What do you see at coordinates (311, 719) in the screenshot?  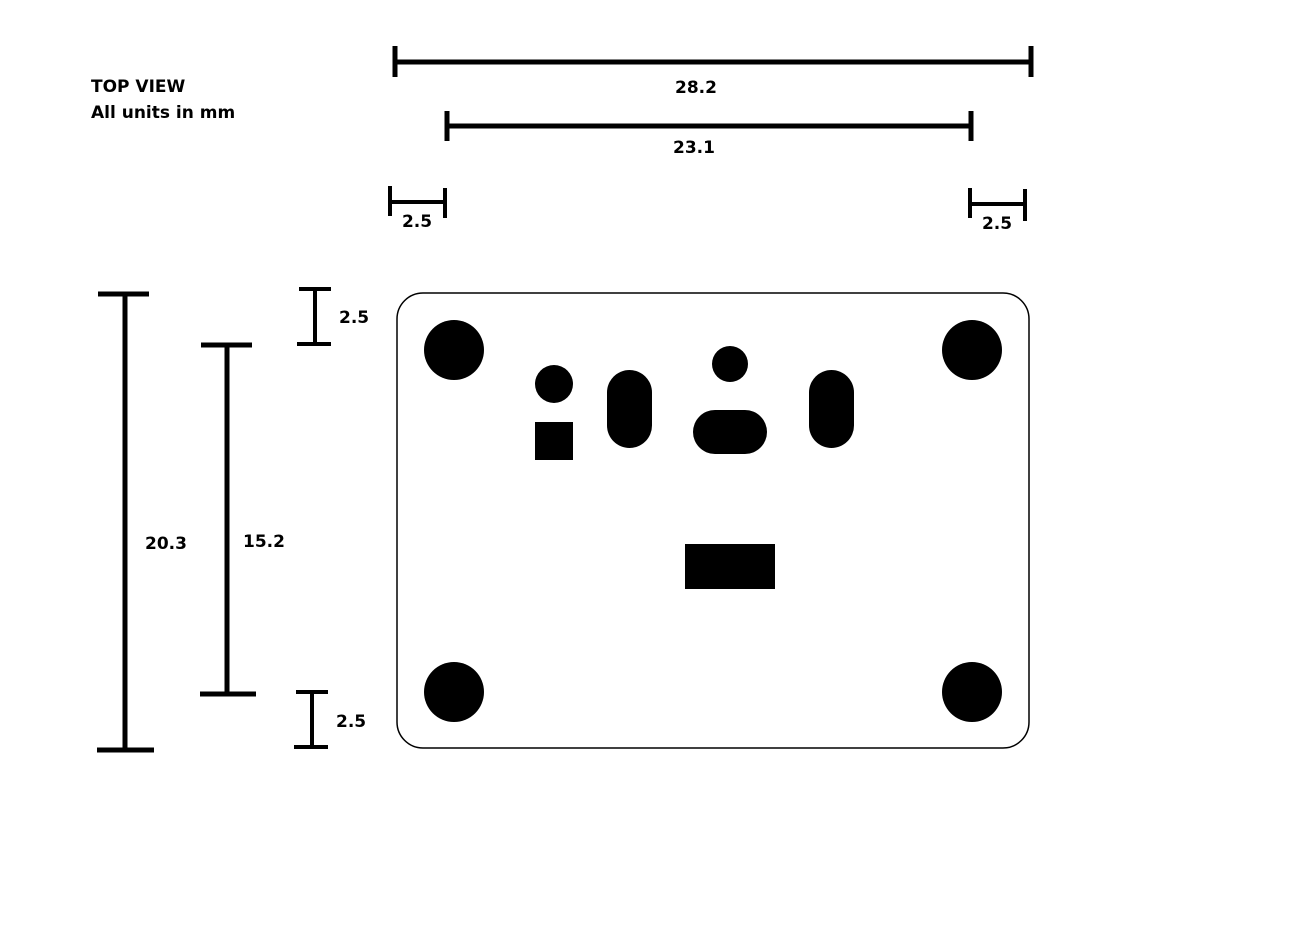 I see `dim-bottom-margin` at bounding box center [311, 719].